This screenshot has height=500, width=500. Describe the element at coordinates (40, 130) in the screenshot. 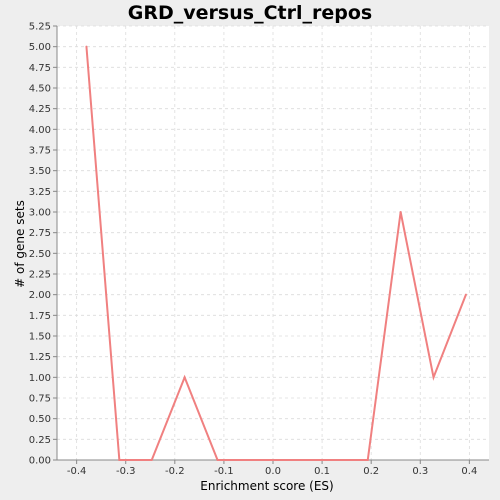

I see `y-tick-label: 4.00` at that location.